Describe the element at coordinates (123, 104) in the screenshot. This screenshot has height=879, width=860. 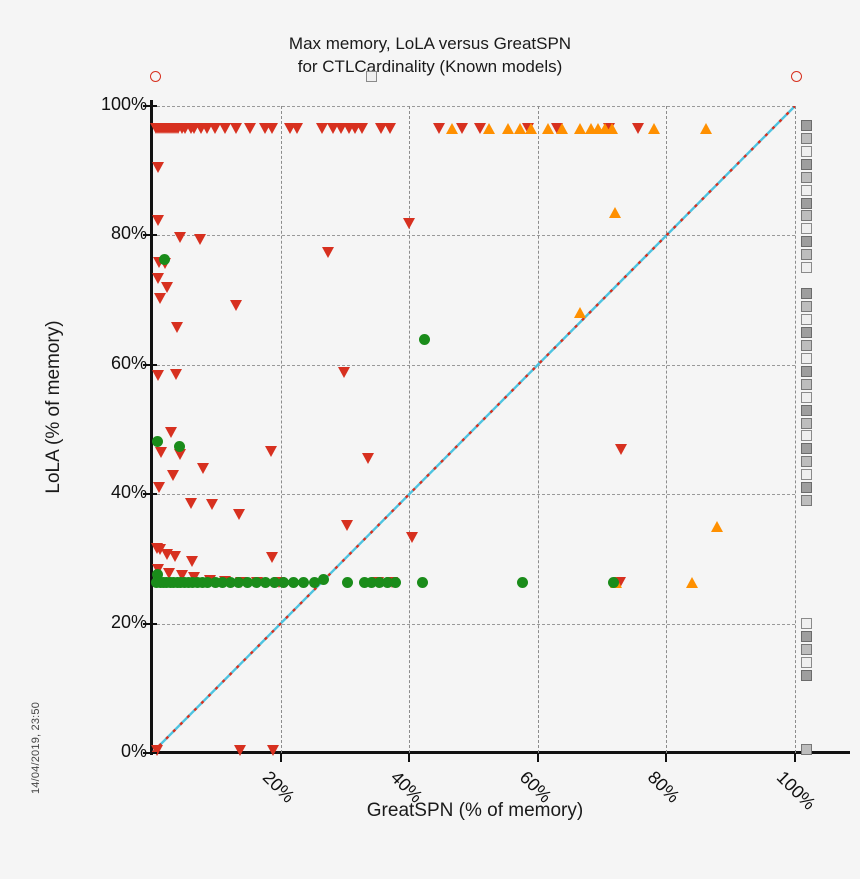
I see `y-axis-tick-label: 100%` at that location.